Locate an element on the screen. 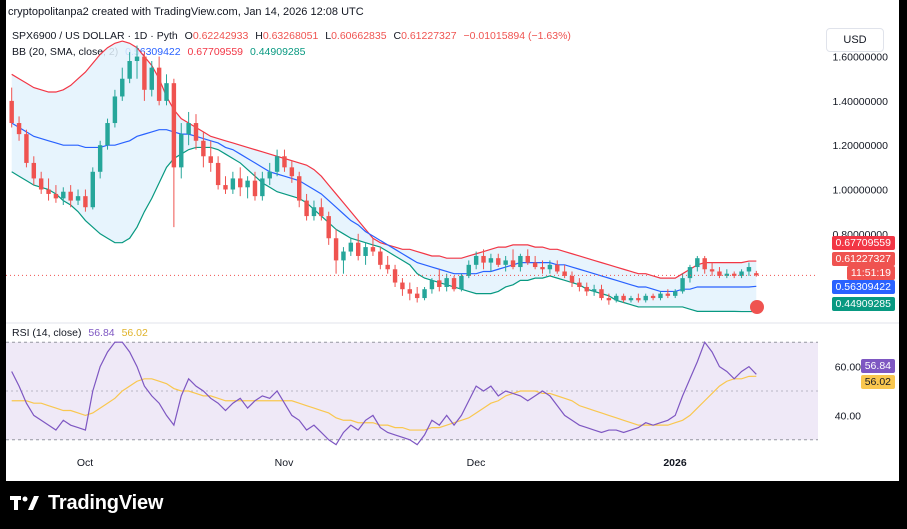  rsi-axis-tick-label: 60.00 is located at coordinates (848, 368).